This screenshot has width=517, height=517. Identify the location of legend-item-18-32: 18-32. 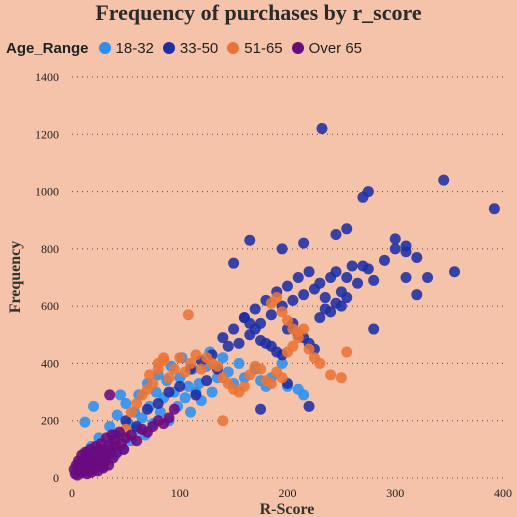
(126, 48).